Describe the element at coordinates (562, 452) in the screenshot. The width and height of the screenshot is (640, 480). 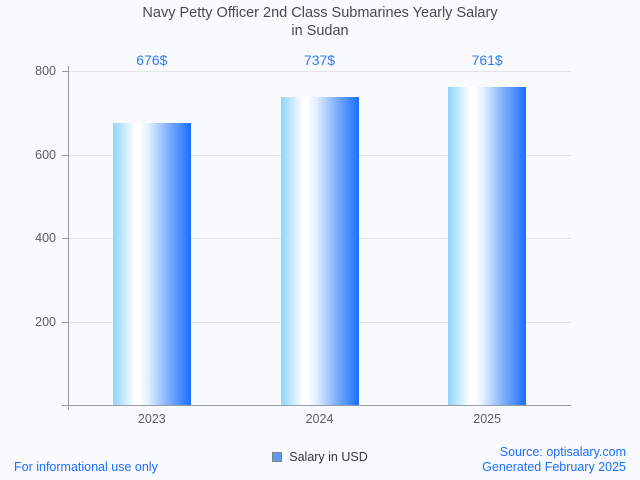
I see `source-text: Source: optisalary.com` at that location.